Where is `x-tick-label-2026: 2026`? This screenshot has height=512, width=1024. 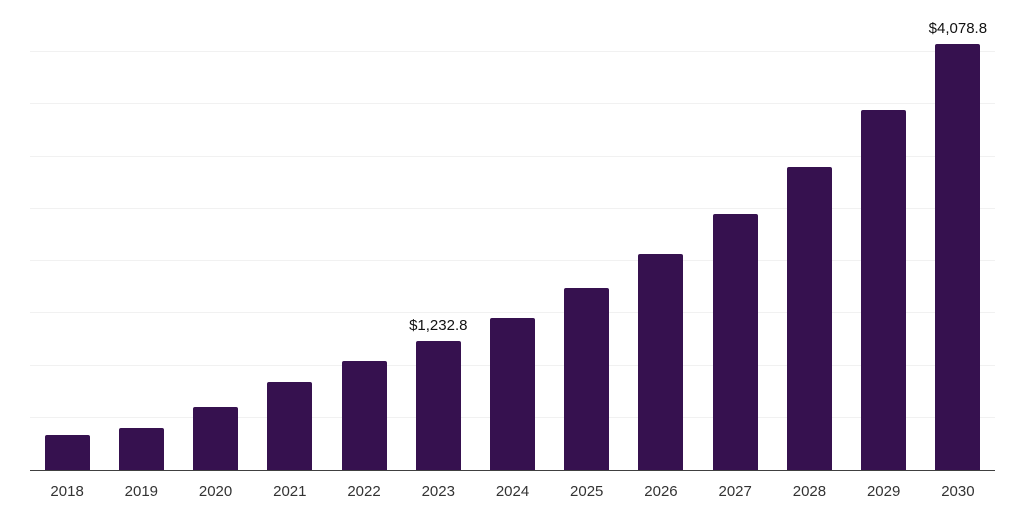
x-tick-label-2026: 2026 is located at coordinates (661, 491).